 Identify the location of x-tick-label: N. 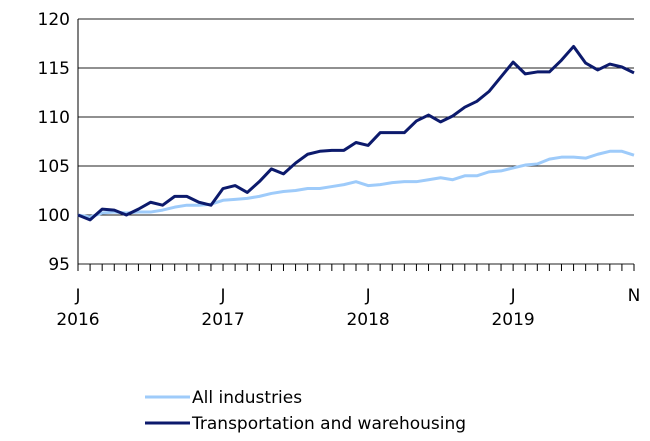
(634, 296).